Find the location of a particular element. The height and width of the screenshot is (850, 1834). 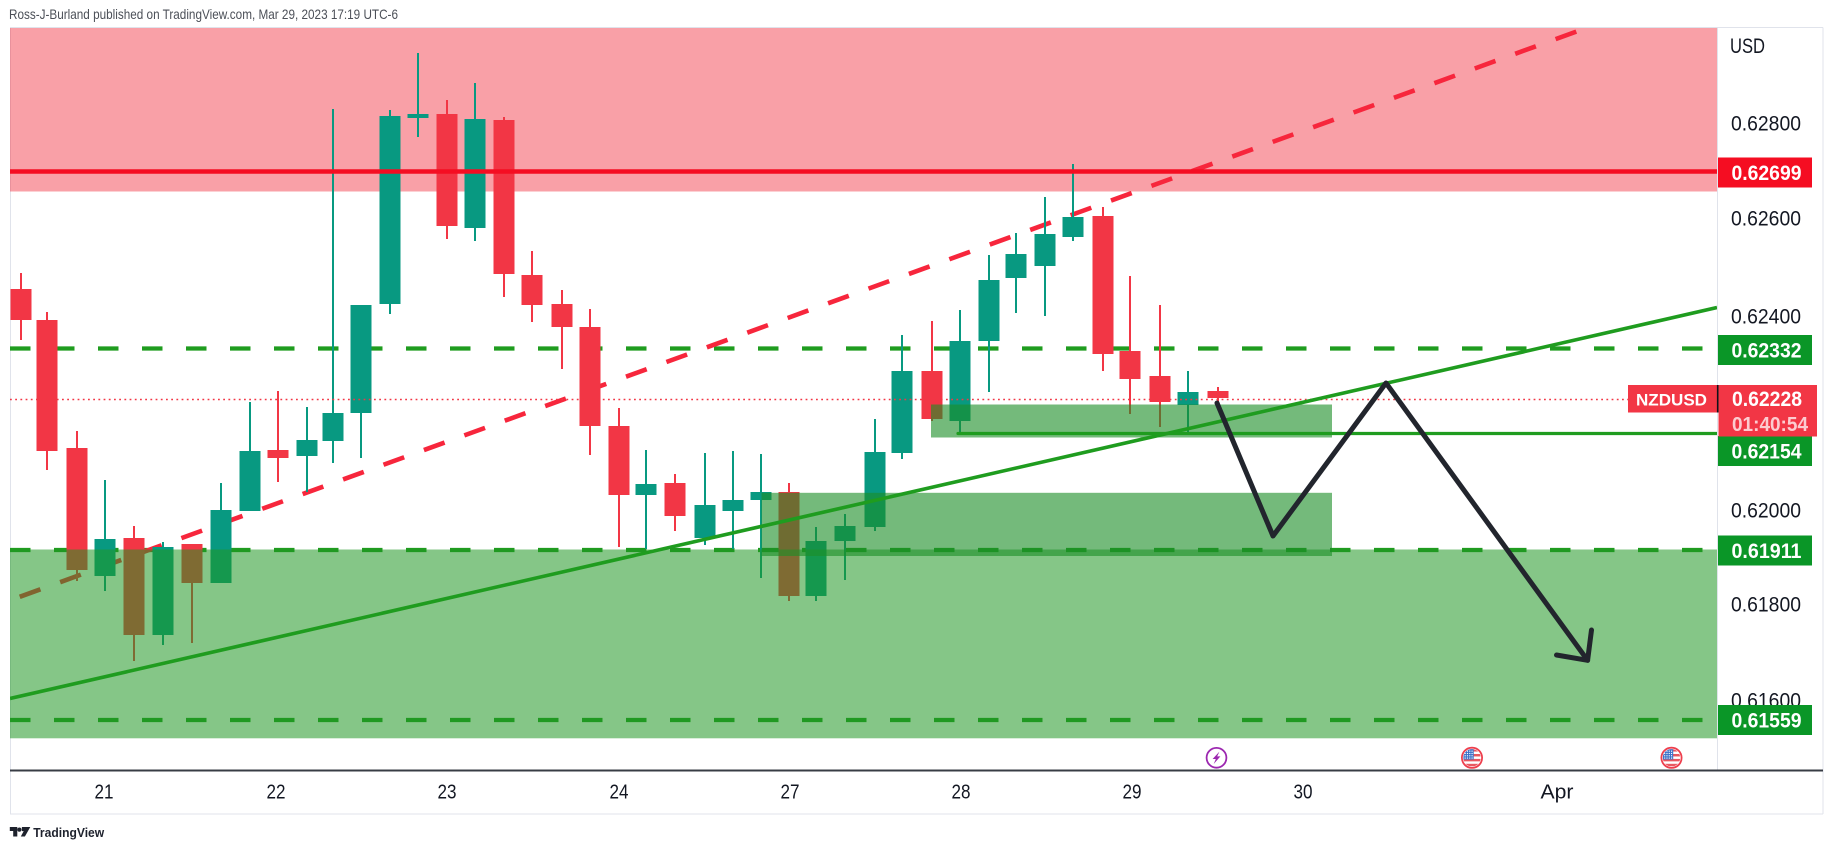

svg-text: USD is located at coordinates (1747, 46).